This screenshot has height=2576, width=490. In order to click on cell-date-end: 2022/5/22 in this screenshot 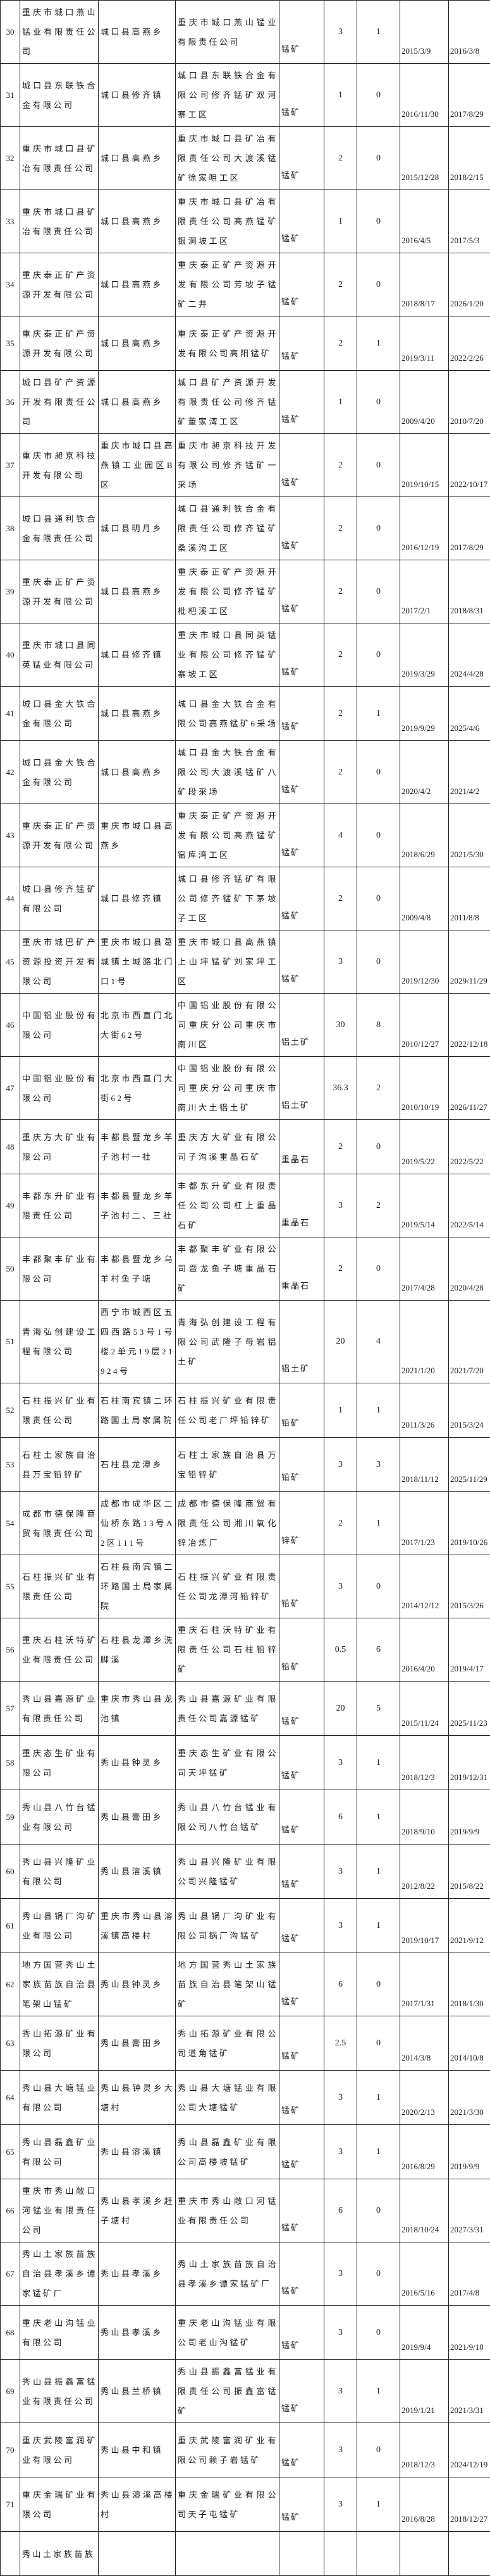, I will do `click(469, 1147)`.